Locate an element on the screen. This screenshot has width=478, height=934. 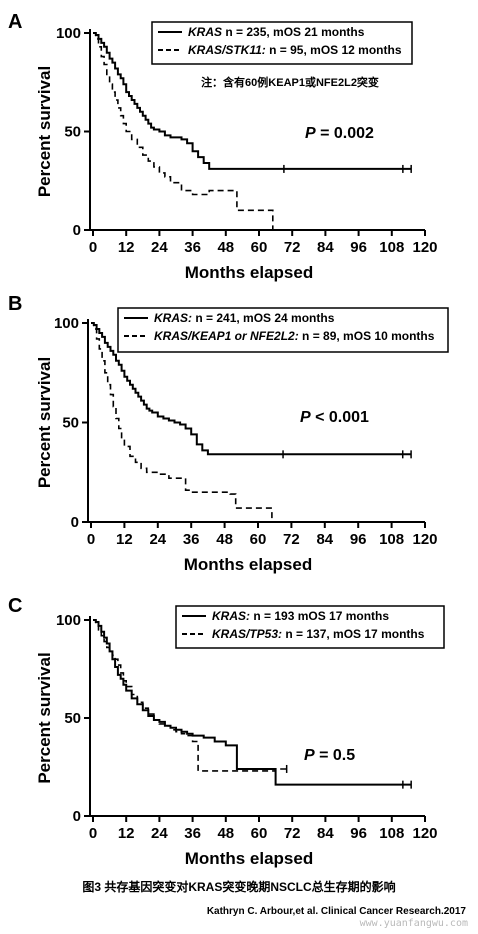
annotation-note: 注：含有60例KEAP1或NFE2L2突变 is located at coordinates (290, 82).